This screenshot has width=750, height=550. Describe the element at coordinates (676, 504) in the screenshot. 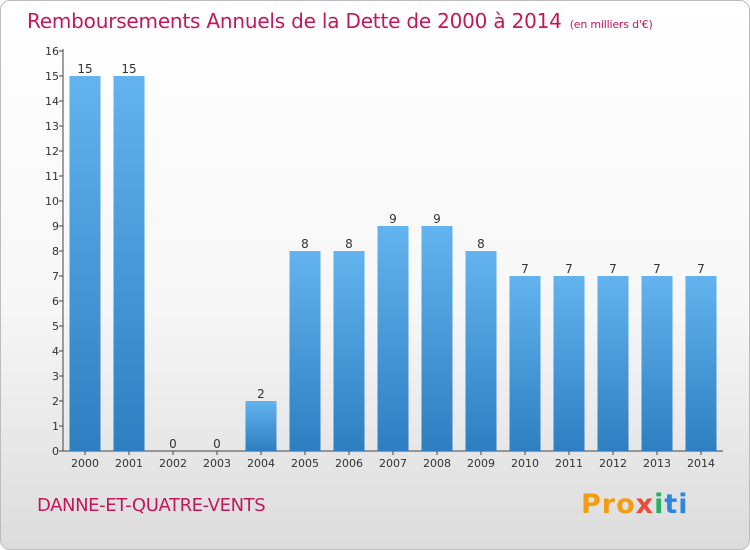

I see `logo-part-4: ti` at that location.